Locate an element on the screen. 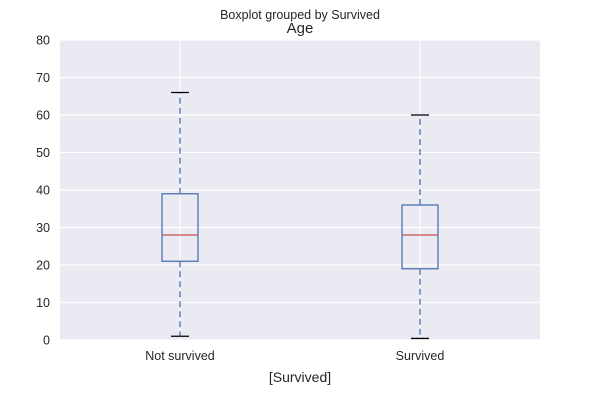  x-tick-label: Not survived is located at coordinates (180, 356).